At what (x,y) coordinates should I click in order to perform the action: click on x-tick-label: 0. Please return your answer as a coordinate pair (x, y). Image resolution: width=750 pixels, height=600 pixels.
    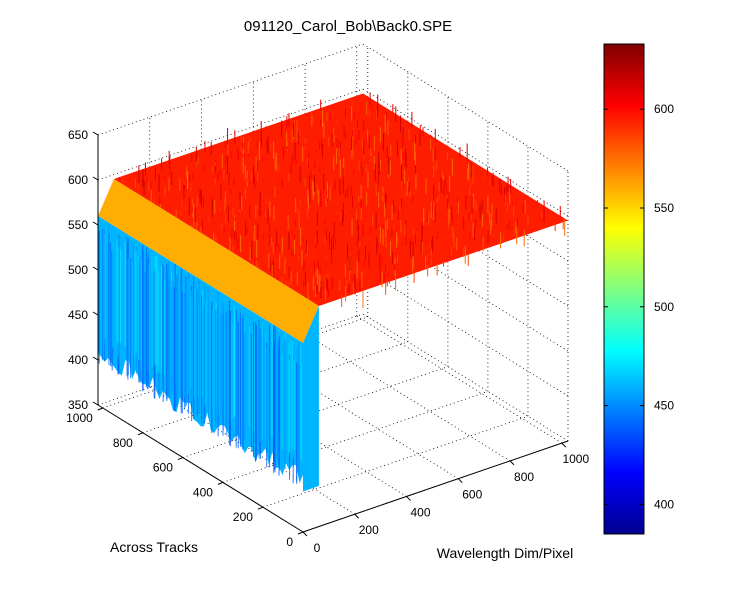
    Looking at the image, I should click on (317, 548).